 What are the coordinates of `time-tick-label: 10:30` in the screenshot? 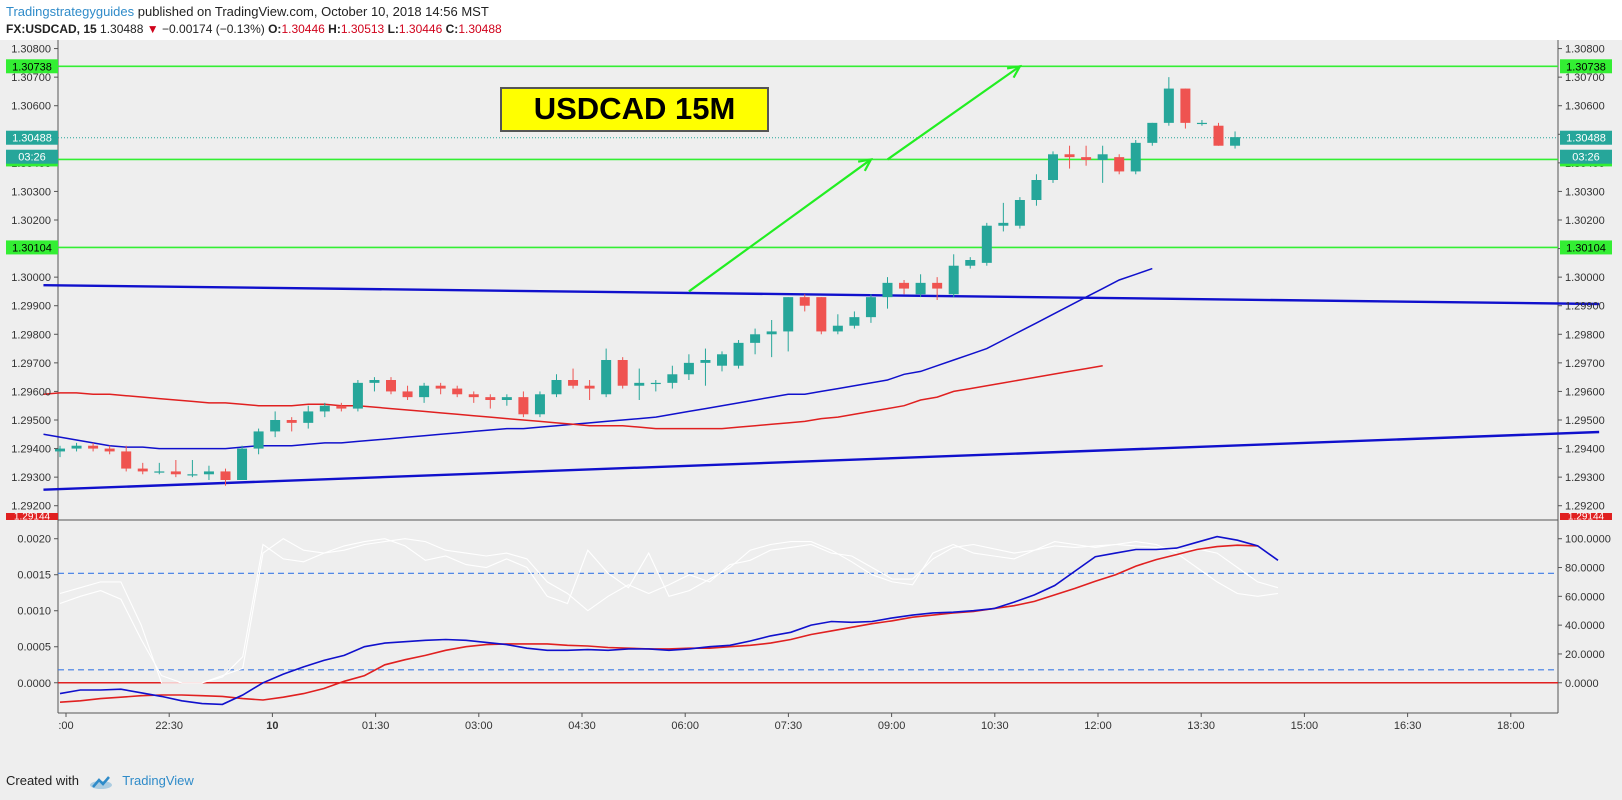 It's located at (995, 726).